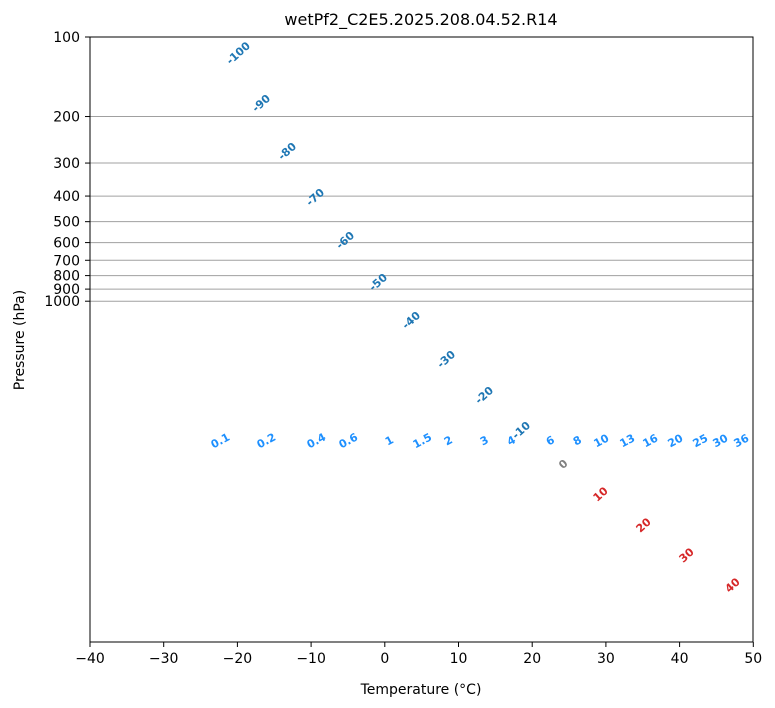  I want to click on x-tick-label: 40, so click(680, 659).